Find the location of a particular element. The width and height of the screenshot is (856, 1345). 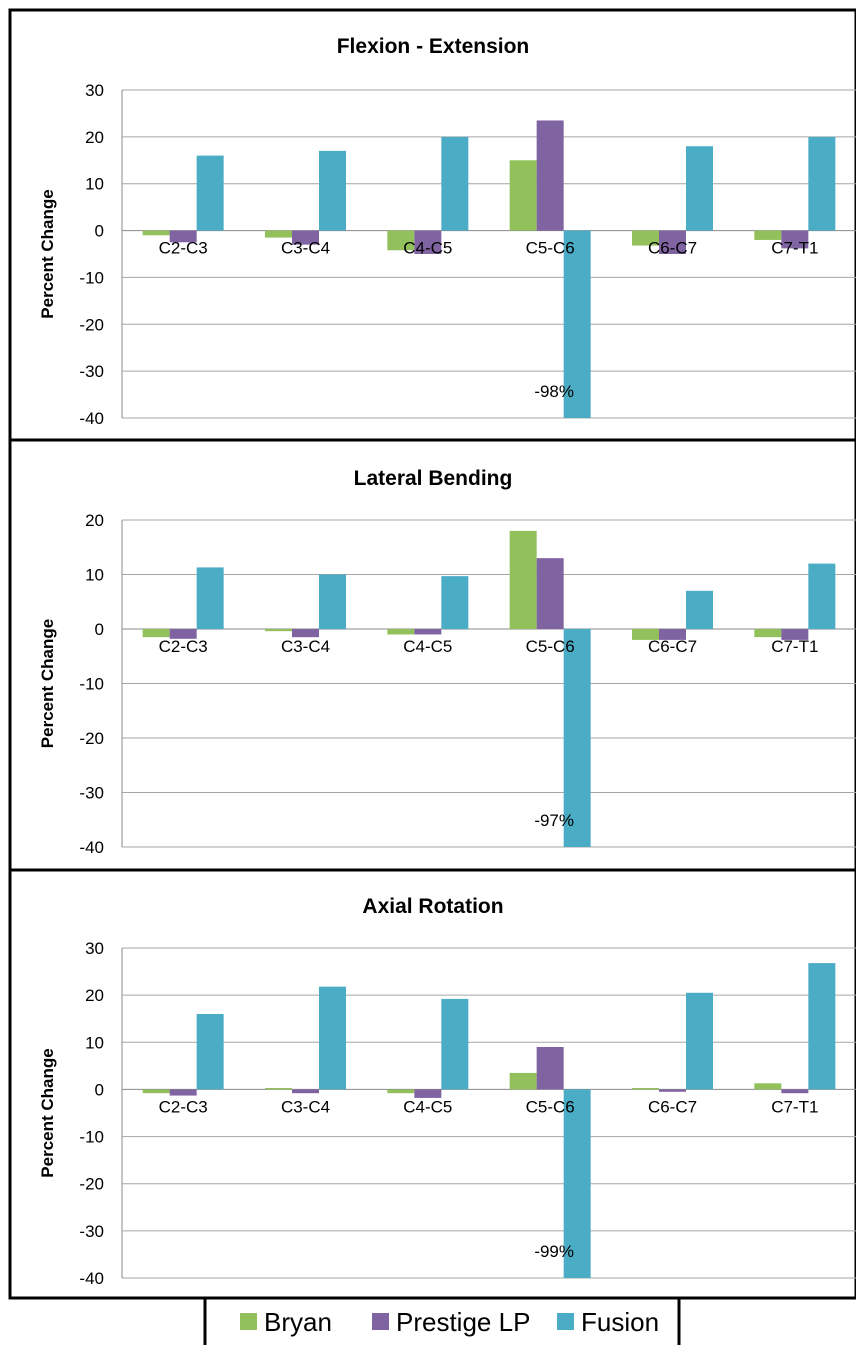

chart-title: Lateral Bending is located at coordinates (433, 478).